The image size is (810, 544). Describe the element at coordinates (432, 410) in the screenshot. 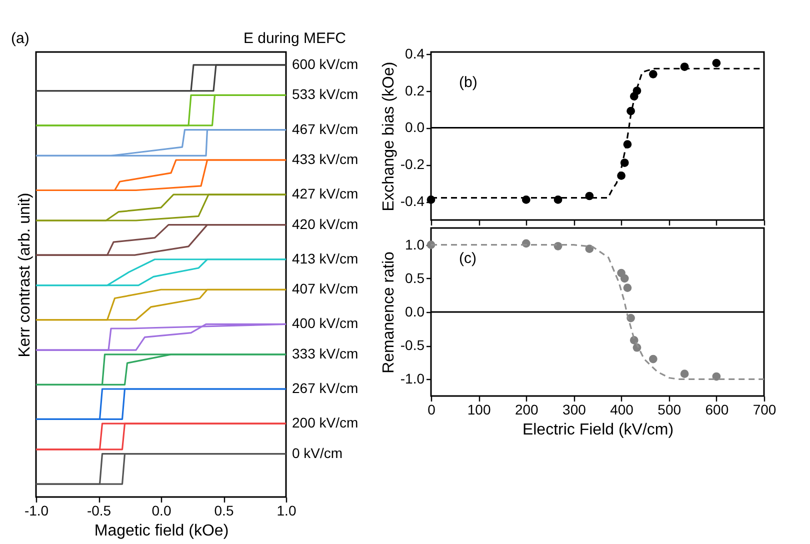

I see `x-tick-label: 0` at that location.